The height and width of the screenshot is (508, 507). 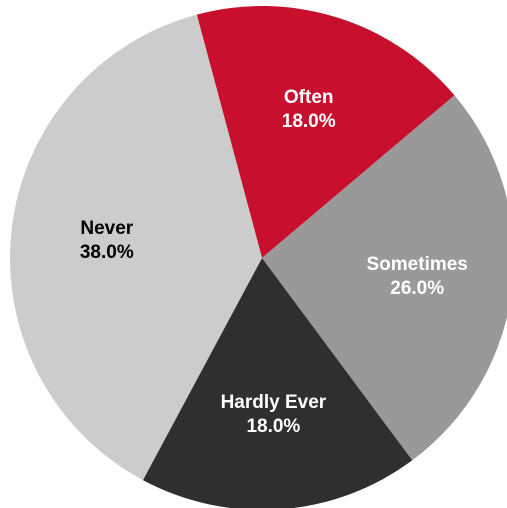 I want to click on slice-value-sometimes: 26.0%, so click(x=417, y=288).